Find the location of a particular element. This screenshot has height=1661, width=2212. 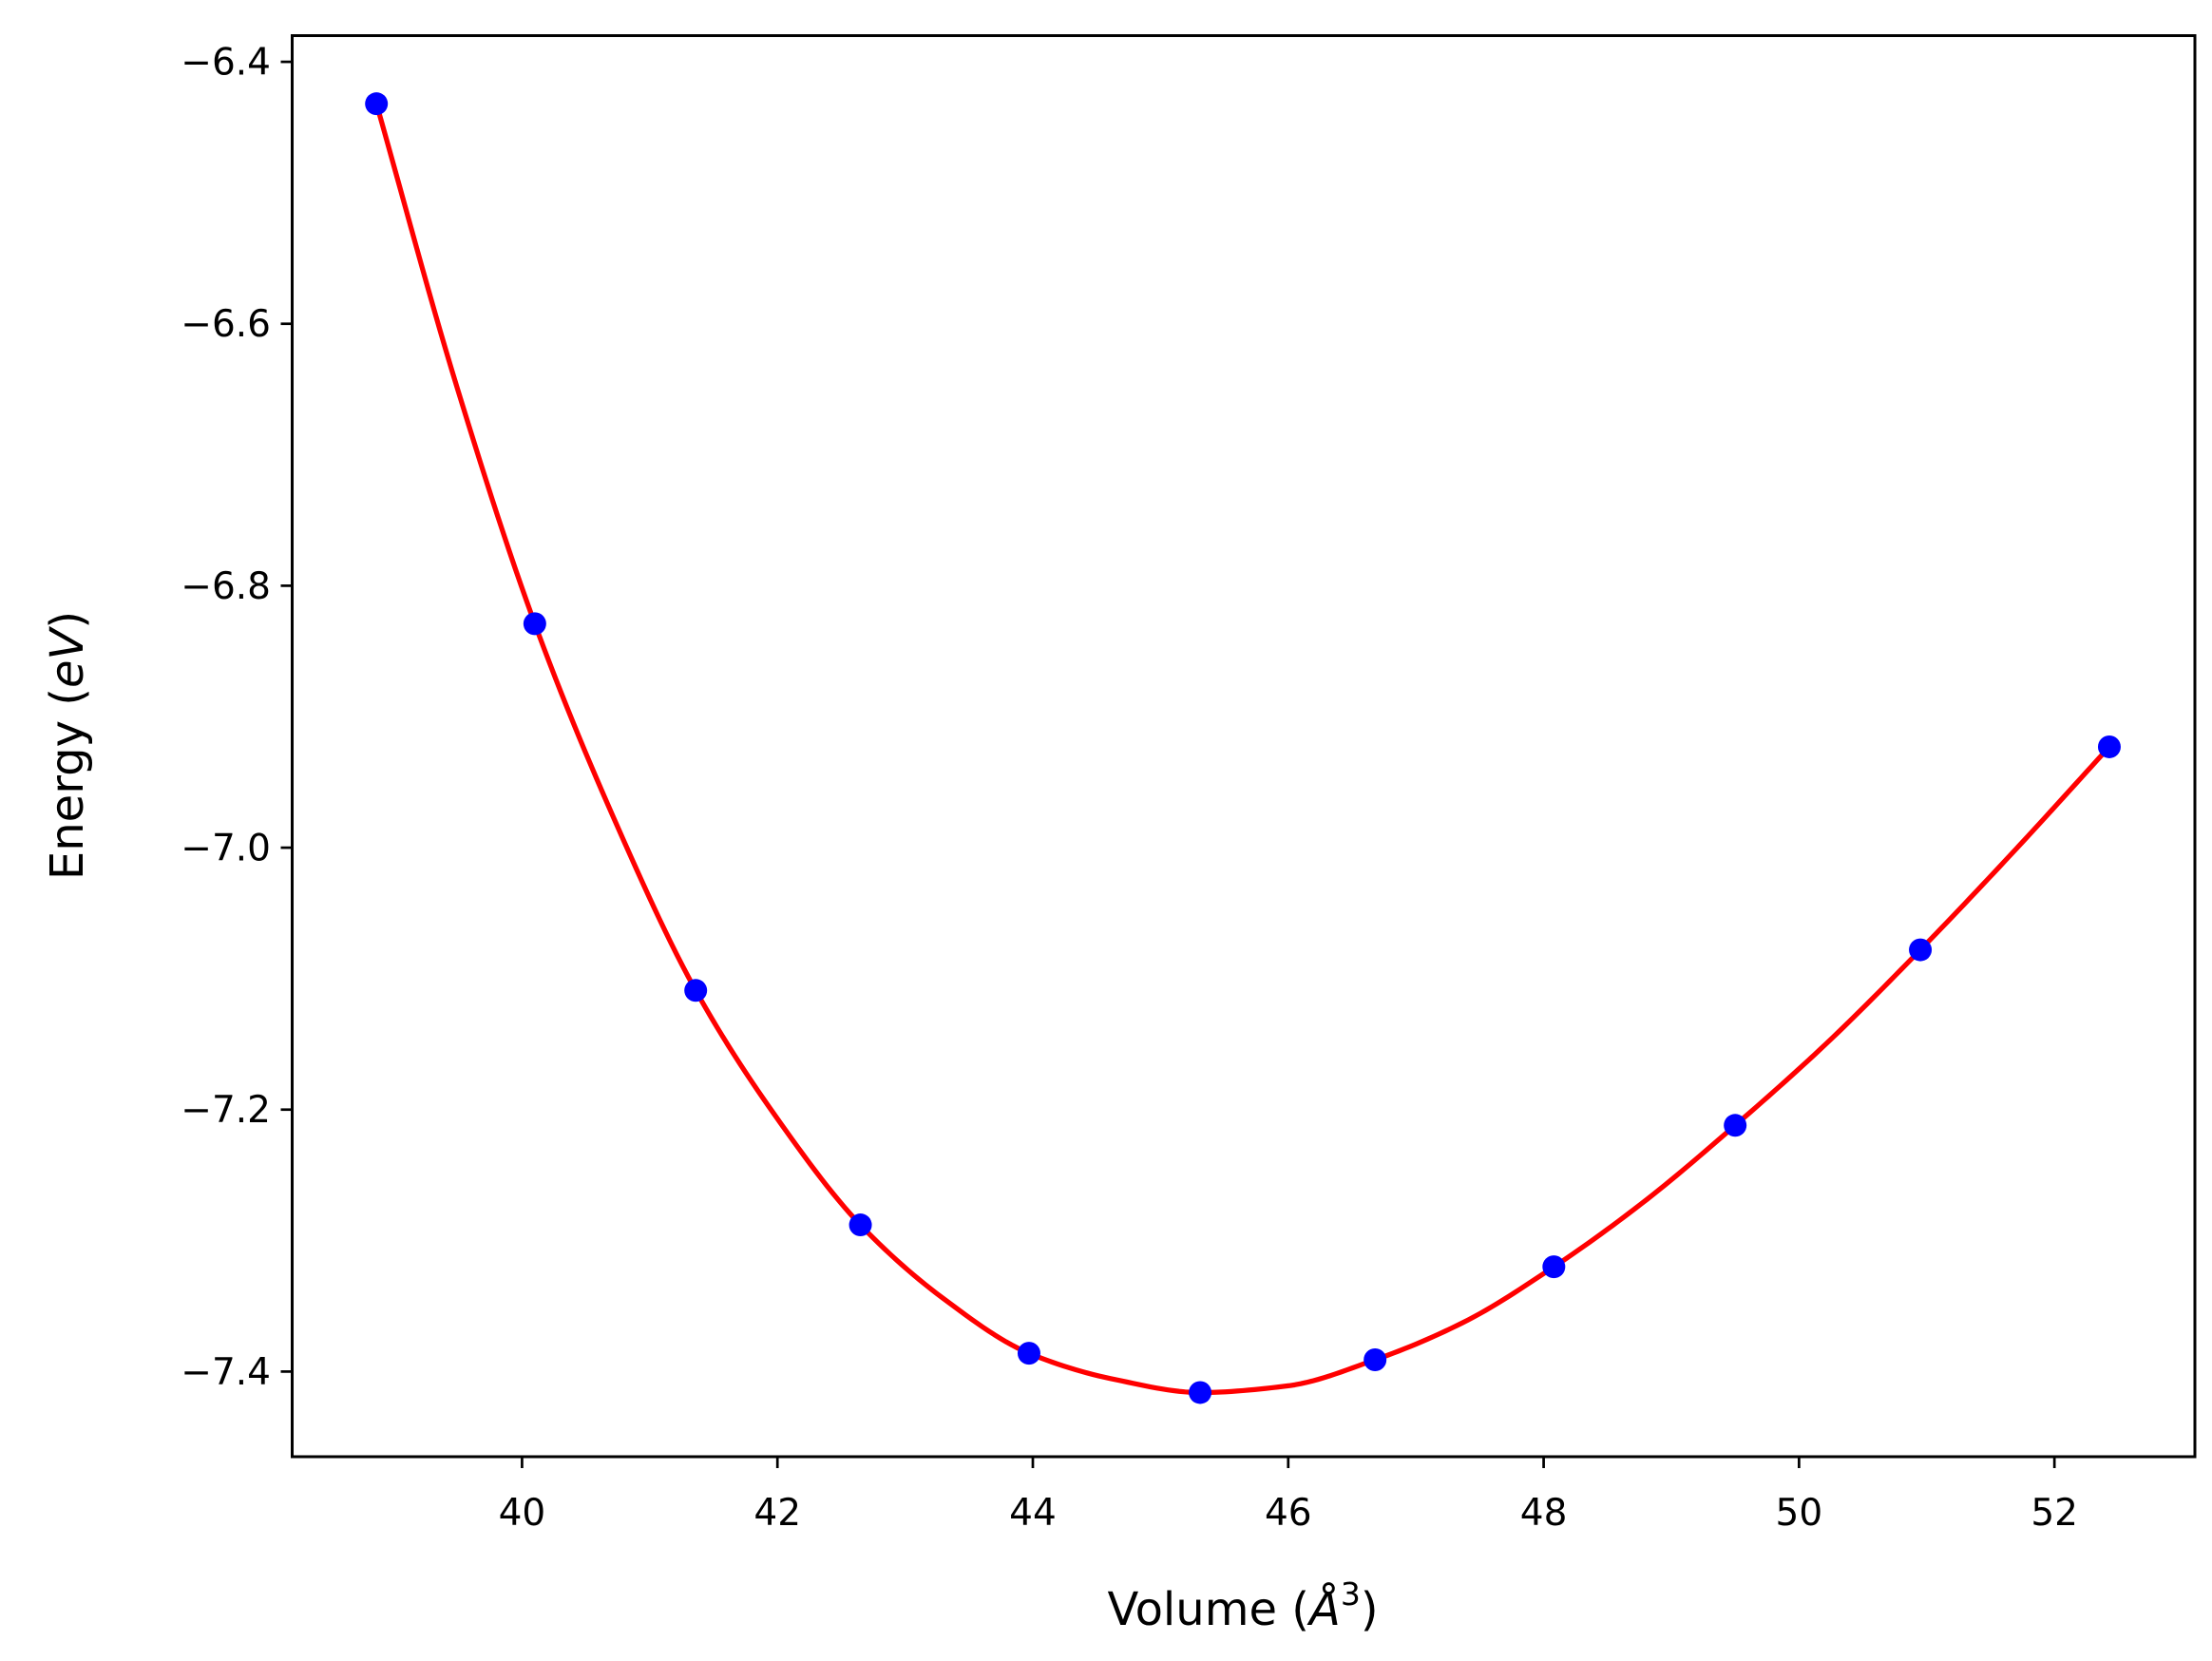

x-tick-label: 46 is located at coordinates (1288, 1513).